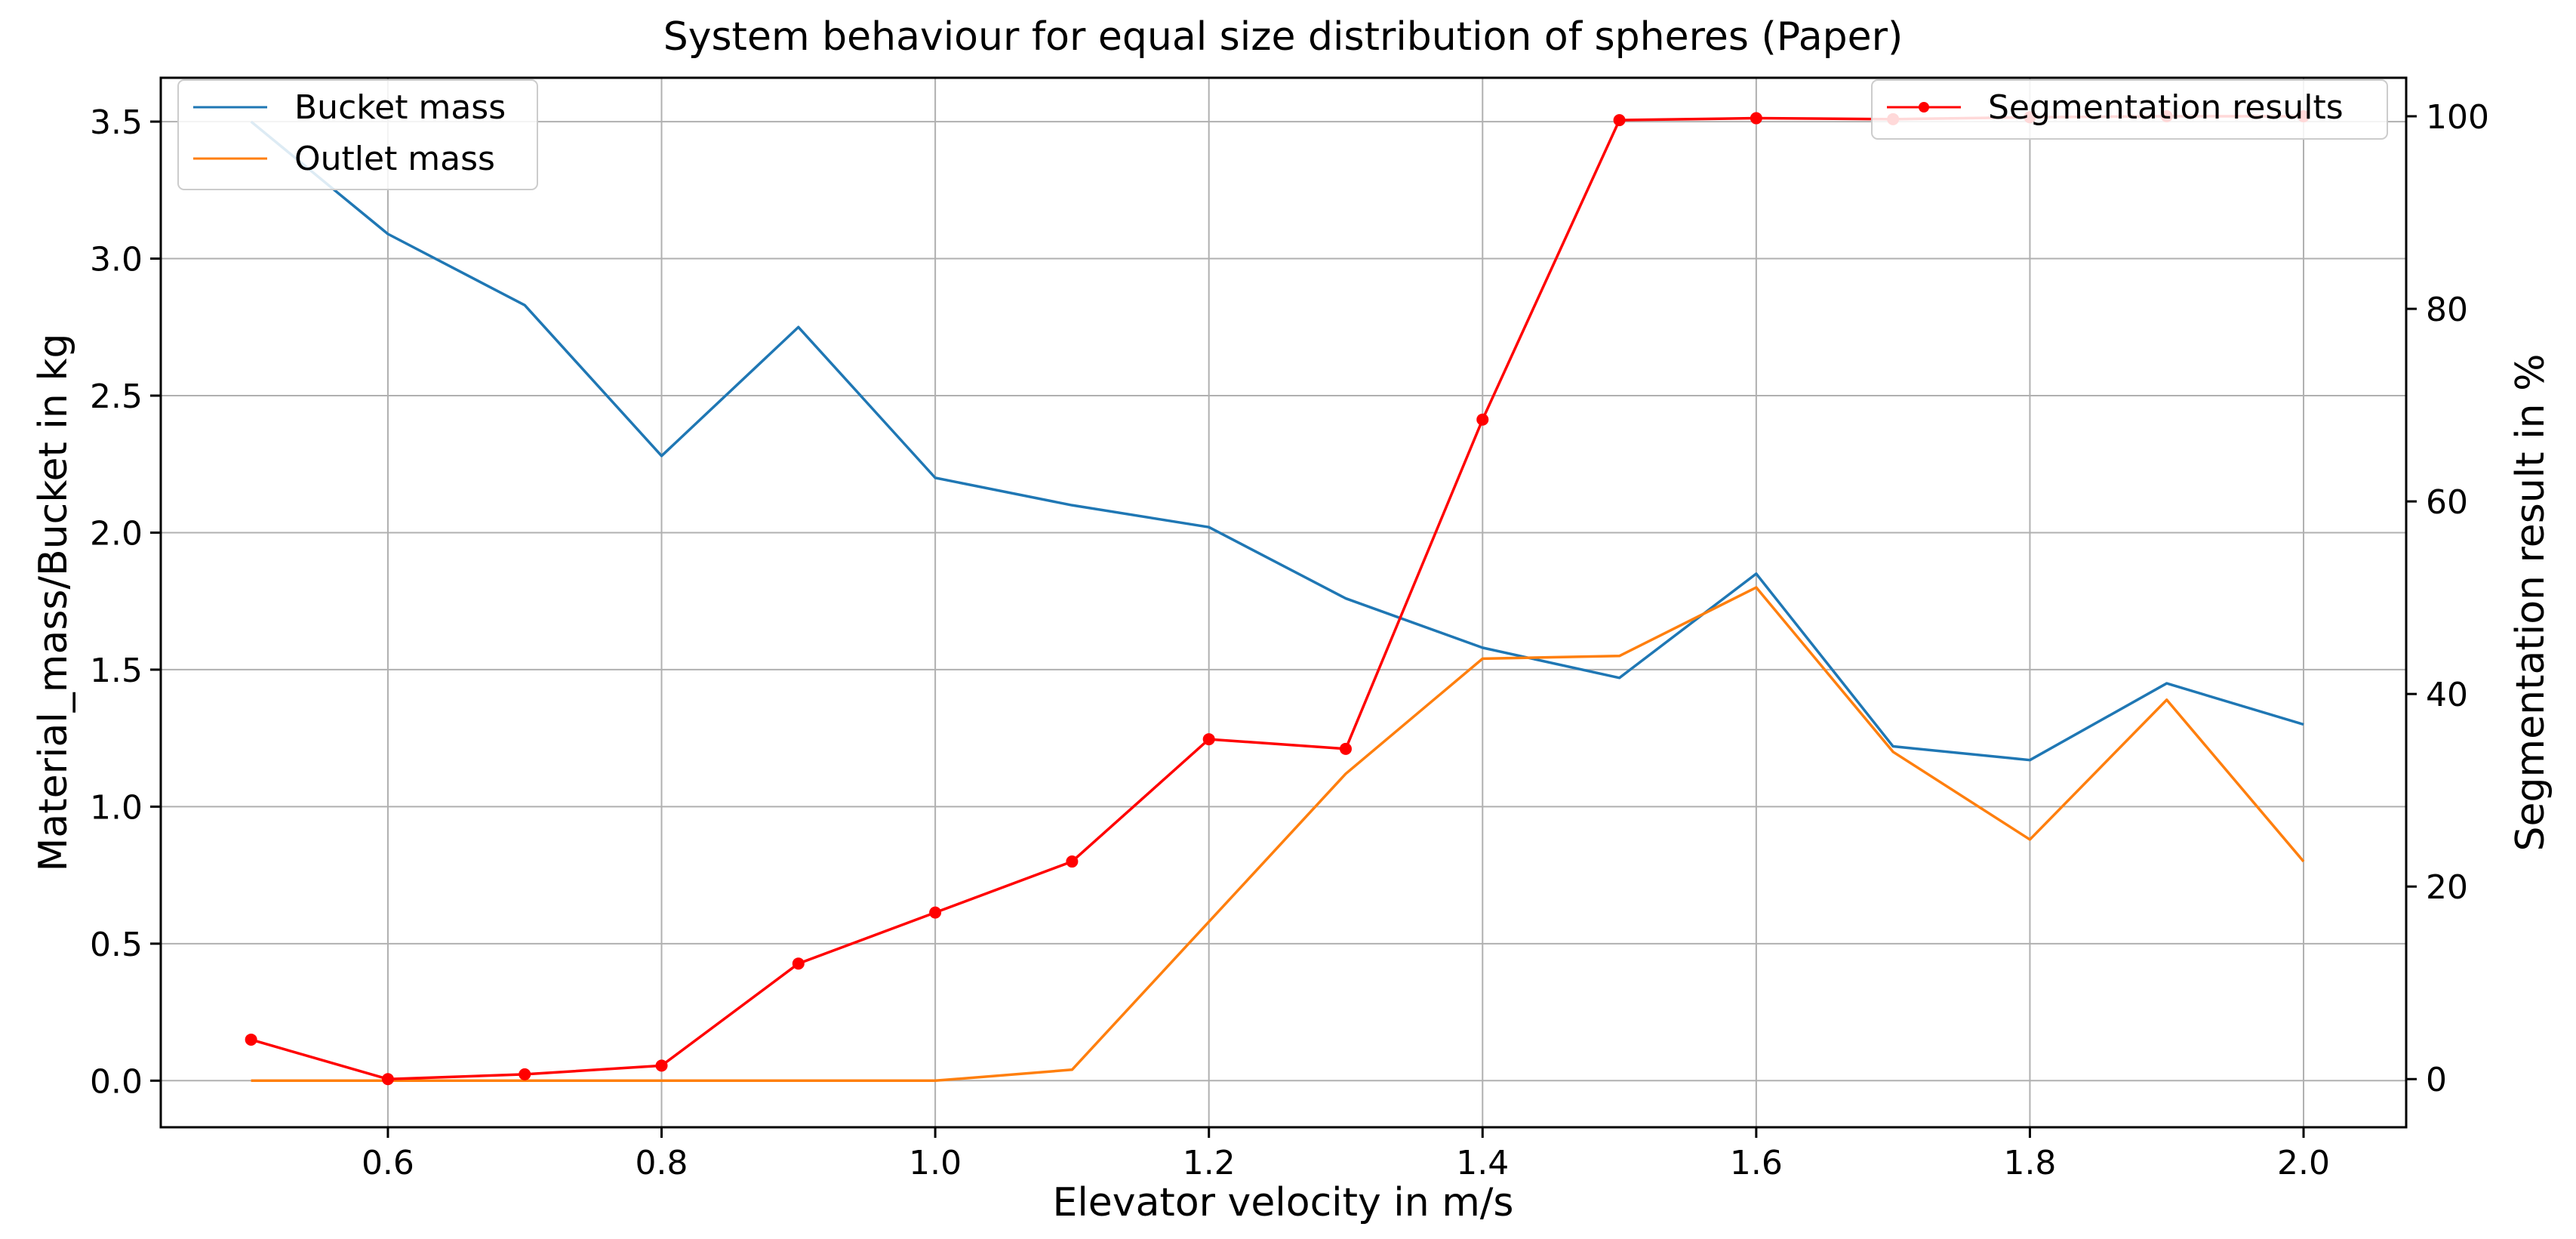 This screenshot has width=2576, height=1239. Describe the element at coordinates (2457, 118) in the screenshot. I see `y2-tick-label: 100` at that location.